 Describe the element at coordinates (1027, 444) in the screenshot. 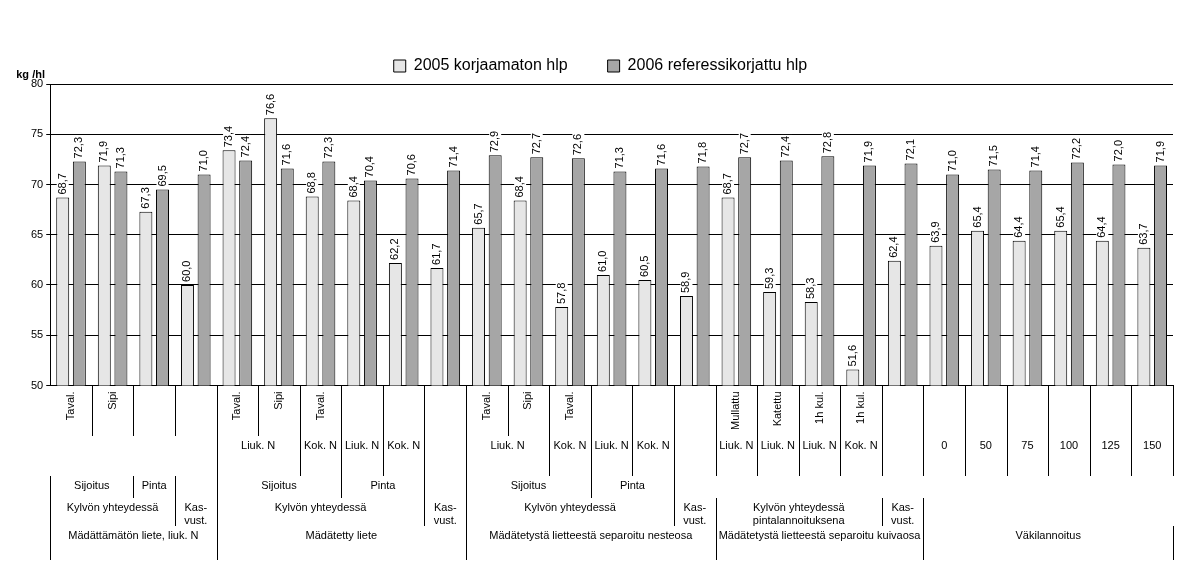

I see `text: 75` at that location.